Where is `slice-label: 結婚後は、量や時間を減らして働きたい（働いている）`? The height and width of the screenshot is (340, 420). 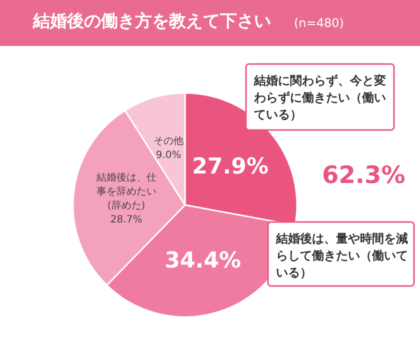 slice-label: 結婚後は、量や時間を減らして働きたい（働いている） is located at coordinates (341, 256).